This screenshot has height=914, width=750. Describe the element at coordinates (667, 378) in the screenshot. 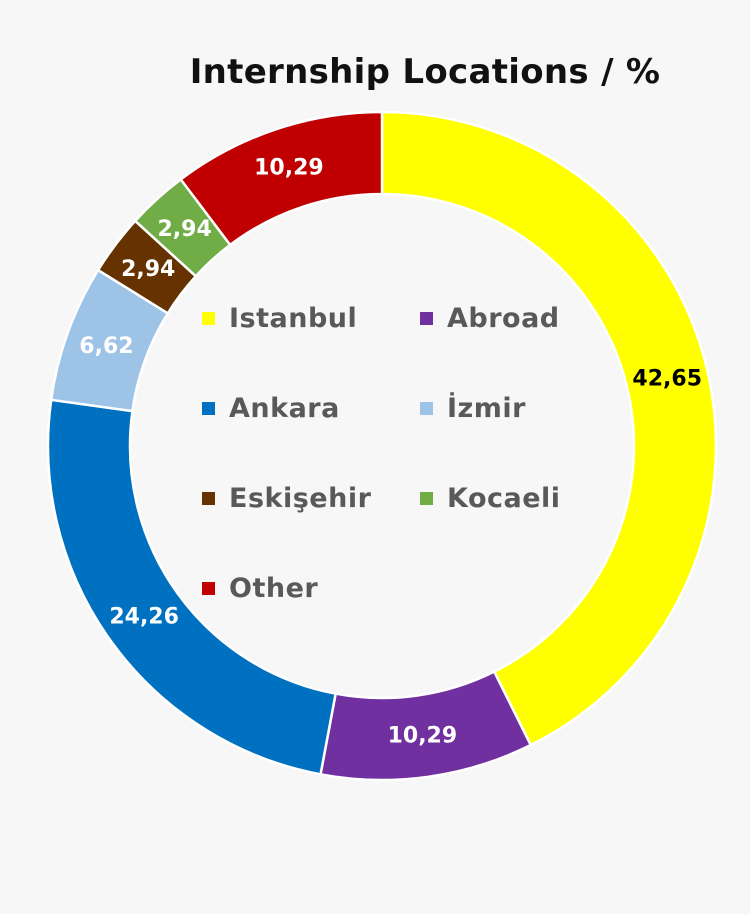

I see `data-label-istanbul: 42,65` at that location.